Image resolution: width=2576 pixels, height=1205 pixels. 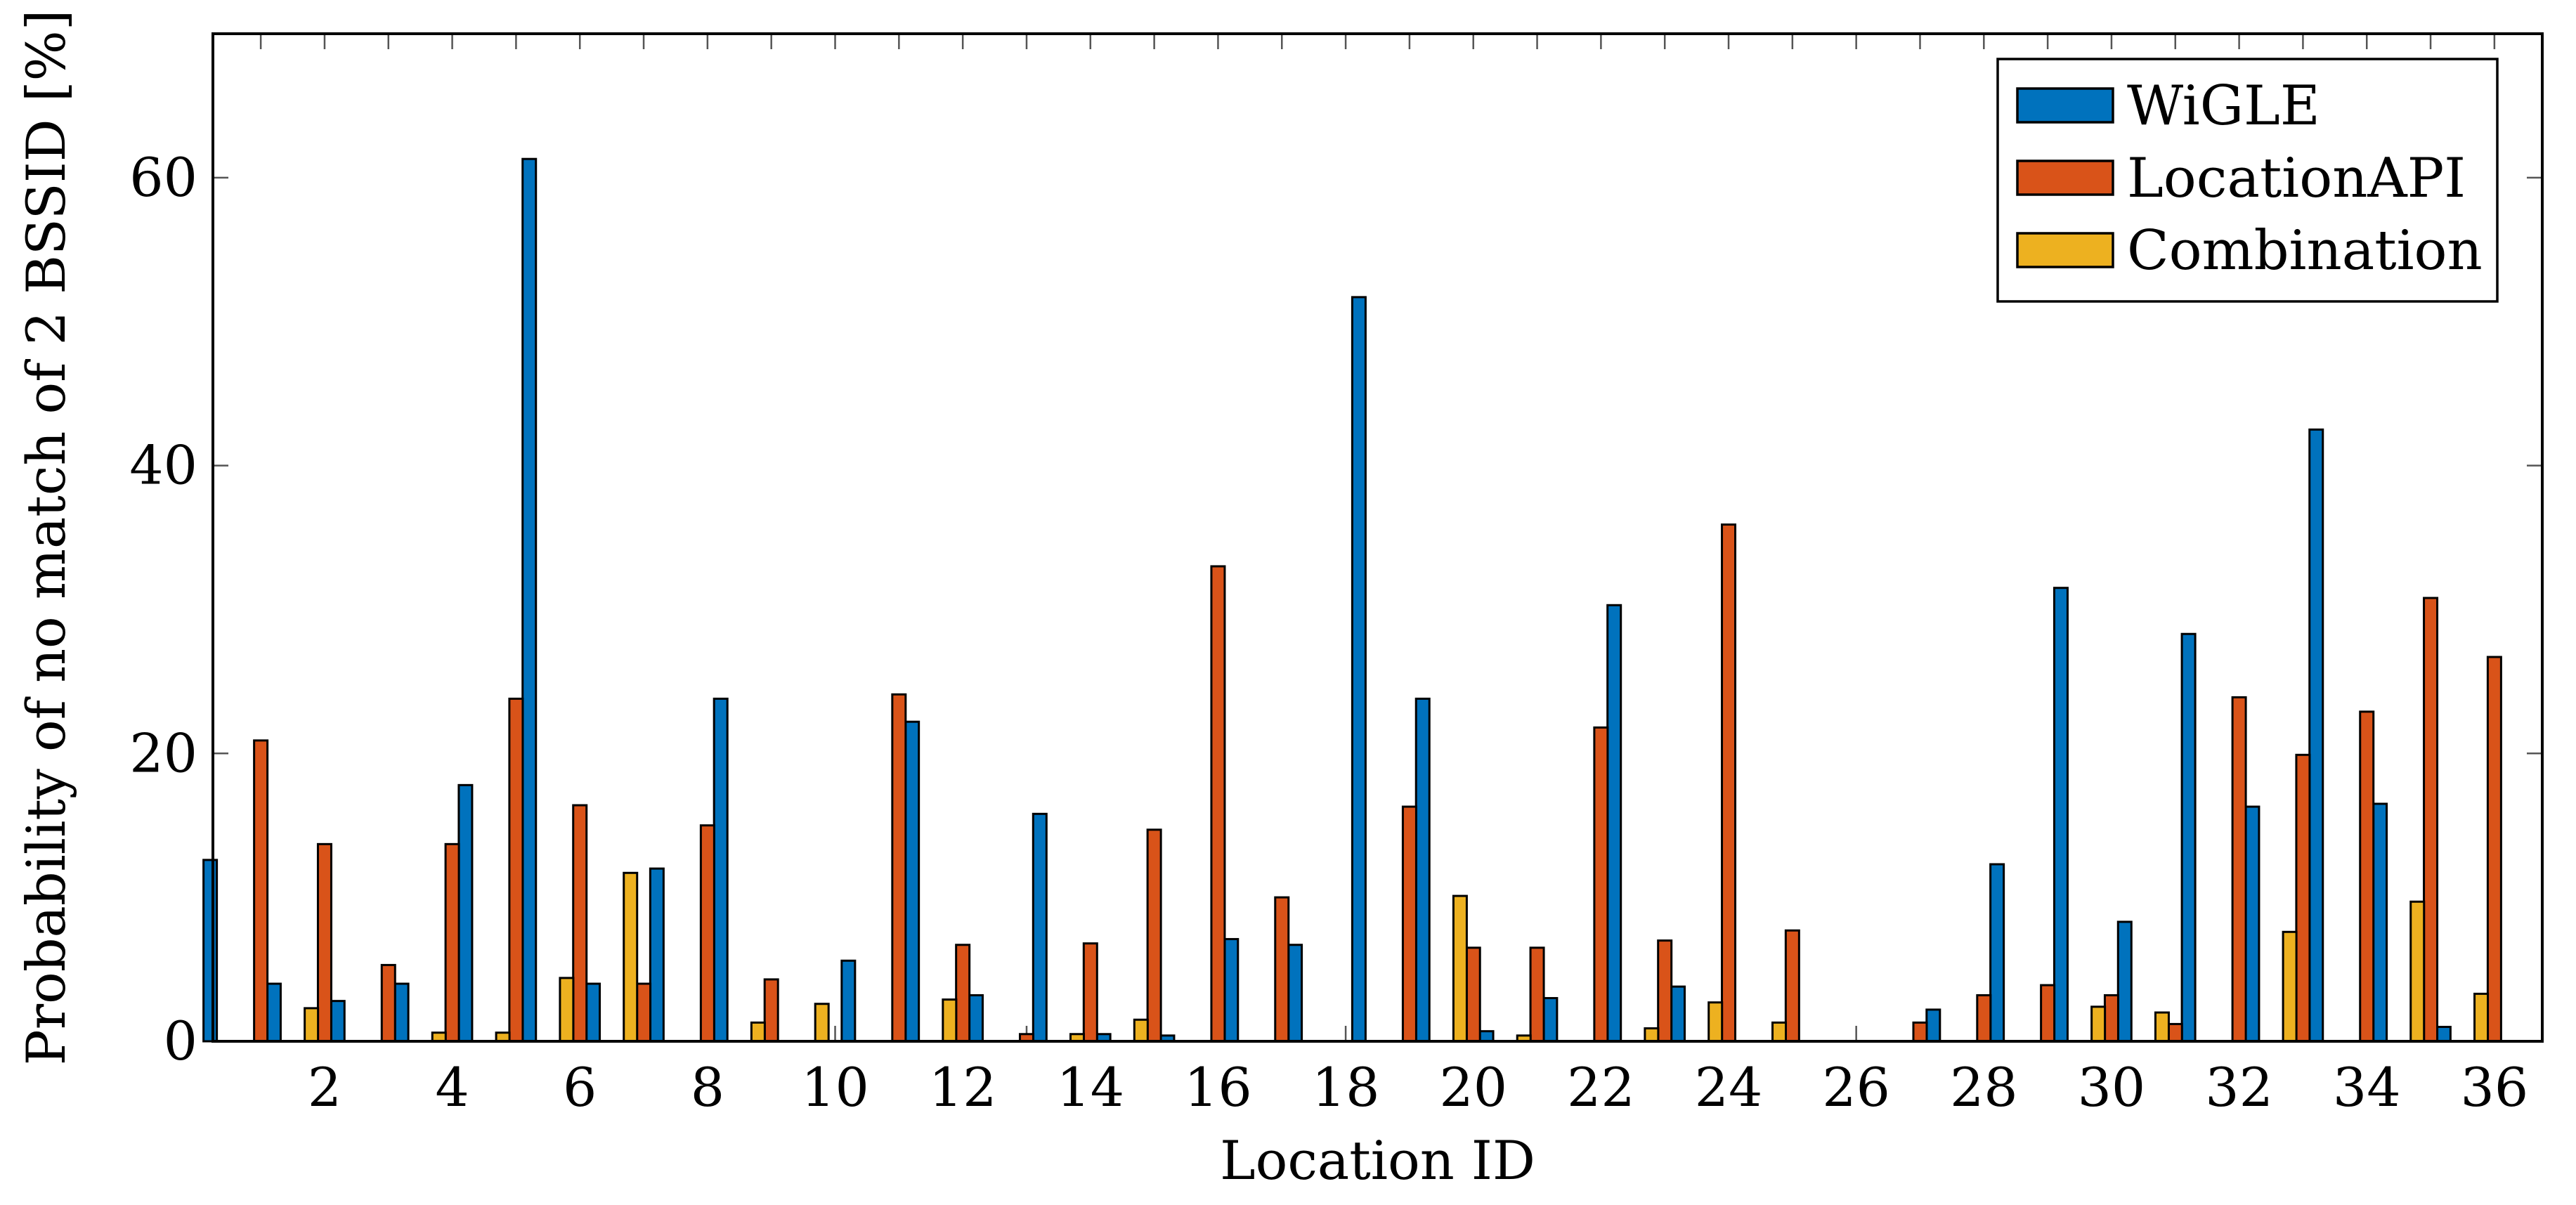 I want to click on legend-label-wigle: WiGLE, so click(x=2223, y=106).